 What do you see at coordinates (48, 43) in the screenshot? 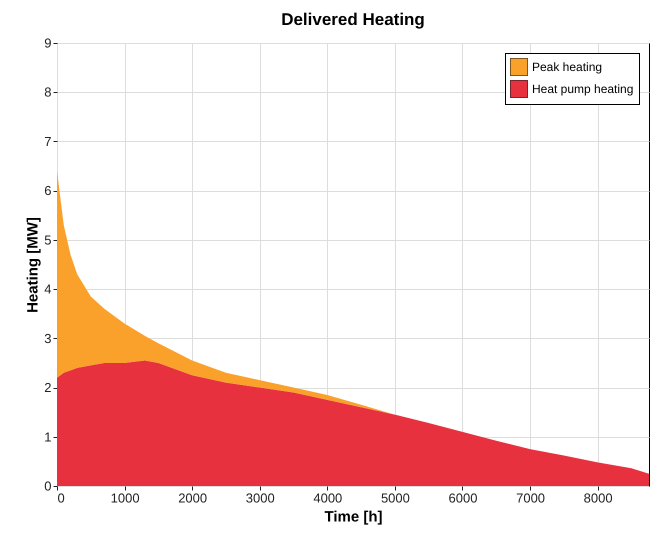
I see `y-tick-label: 9` at bounding box center [48, 43].